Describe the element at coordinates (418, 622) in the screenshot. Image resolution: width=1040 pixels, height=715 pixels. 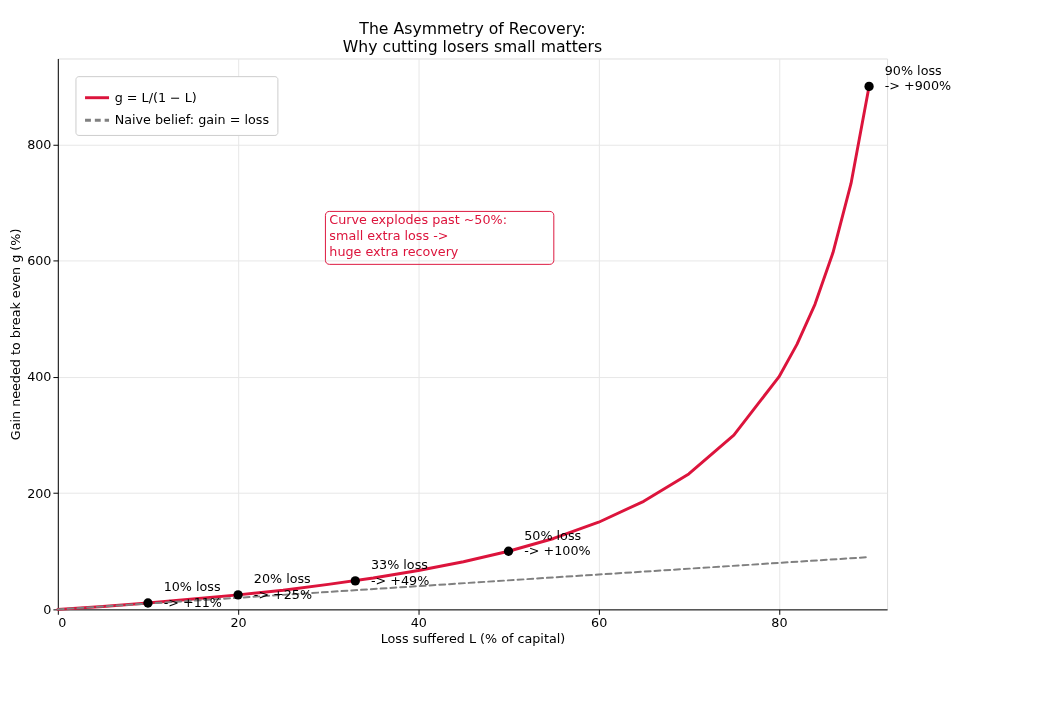
I see `x-tick-label: 40` at that location.